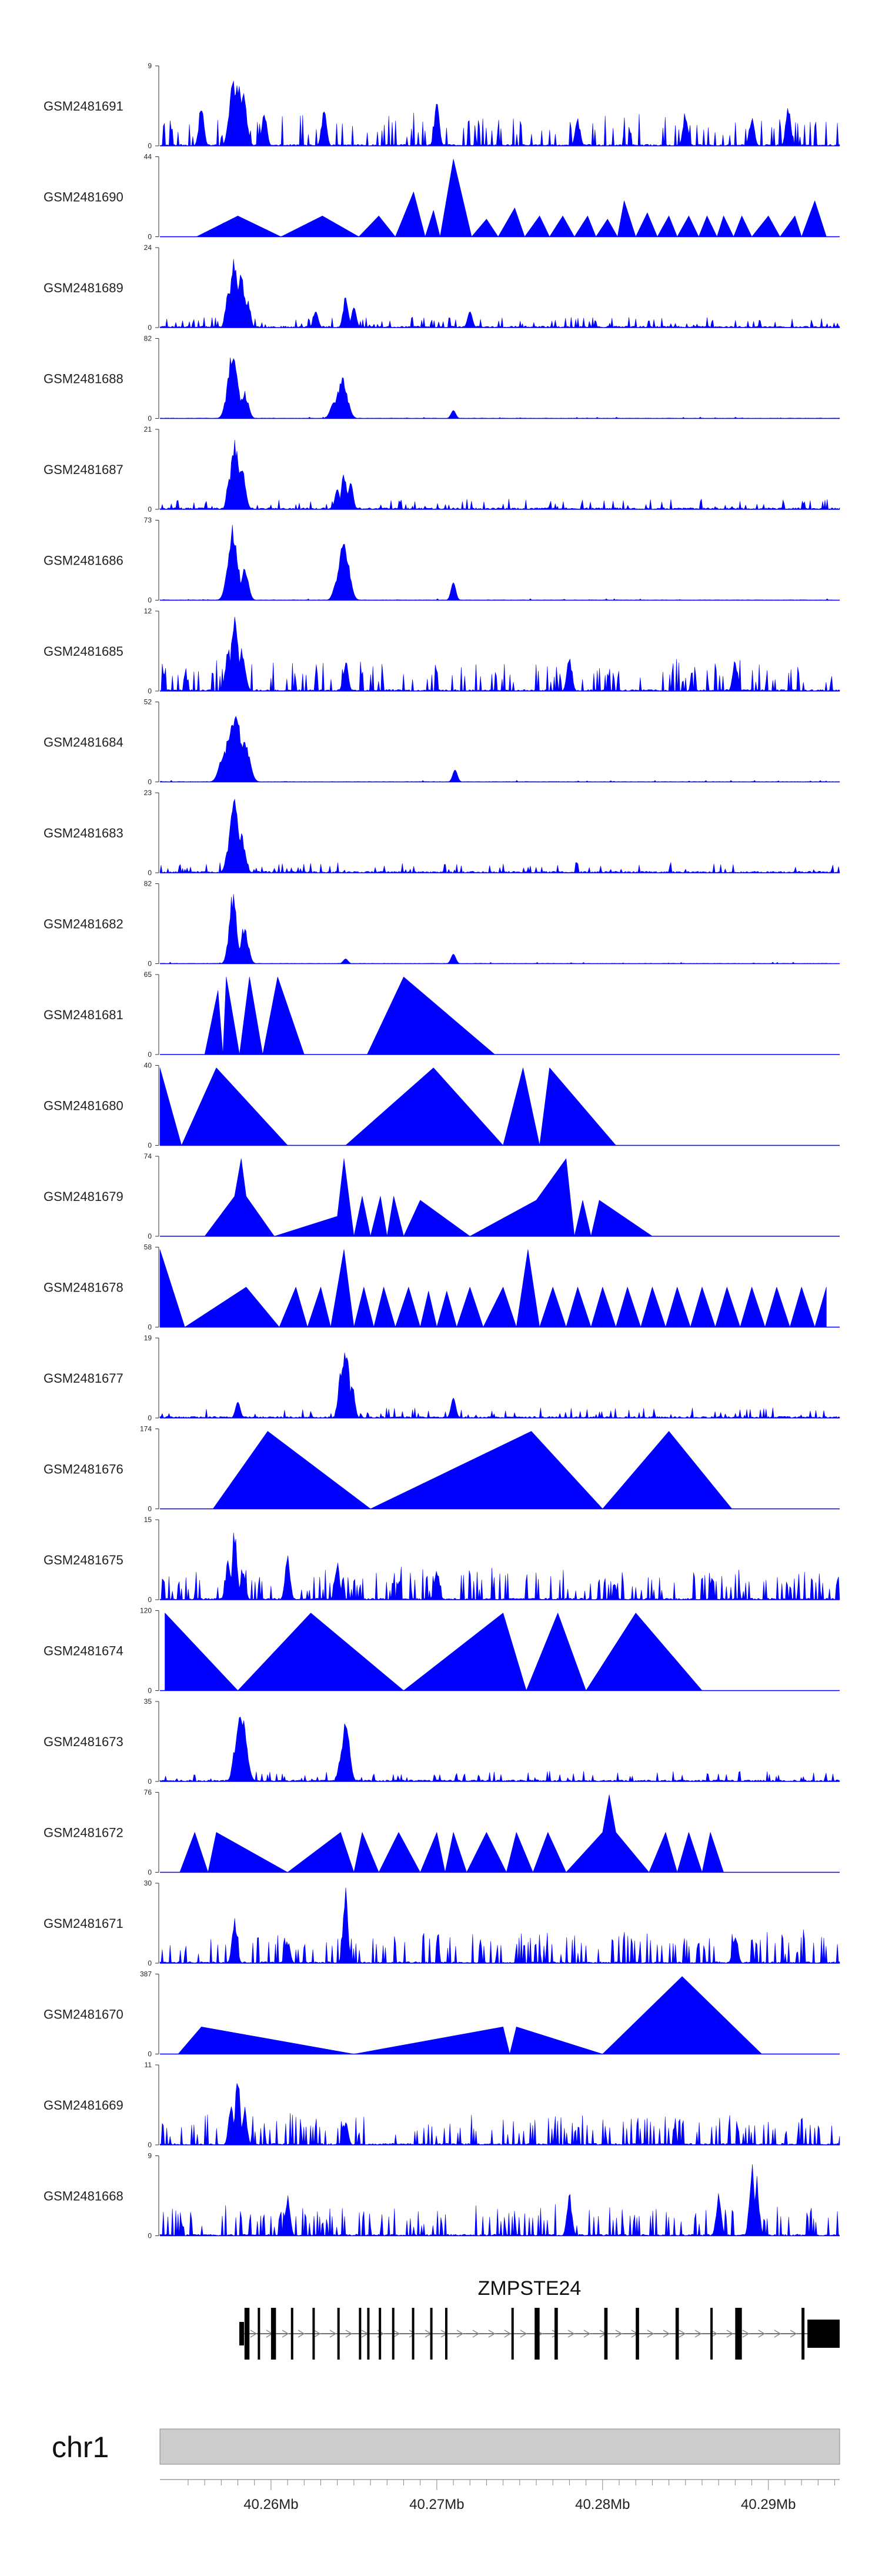 The height and width of the screenshot is (2576, 882). What do you see at coordinates (148, 1792) in the screenshot?
I see `track-ymax-label: 76` at bounding box center [148, 1792].